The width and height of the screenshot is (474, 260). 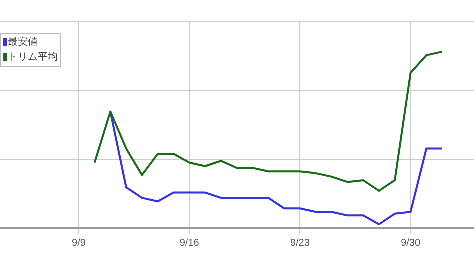 I want to click on x-tick-label: 9/23, so click(x=300, y=243).